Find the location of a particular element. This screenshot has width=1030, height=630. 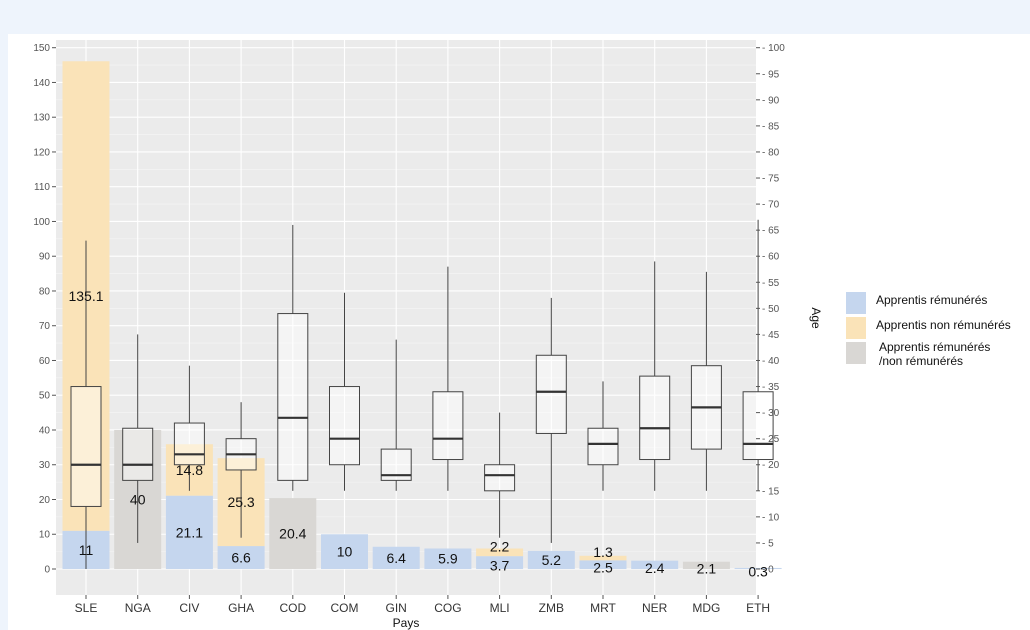

data-label: 14.8 is located at coordinates (189, 470).